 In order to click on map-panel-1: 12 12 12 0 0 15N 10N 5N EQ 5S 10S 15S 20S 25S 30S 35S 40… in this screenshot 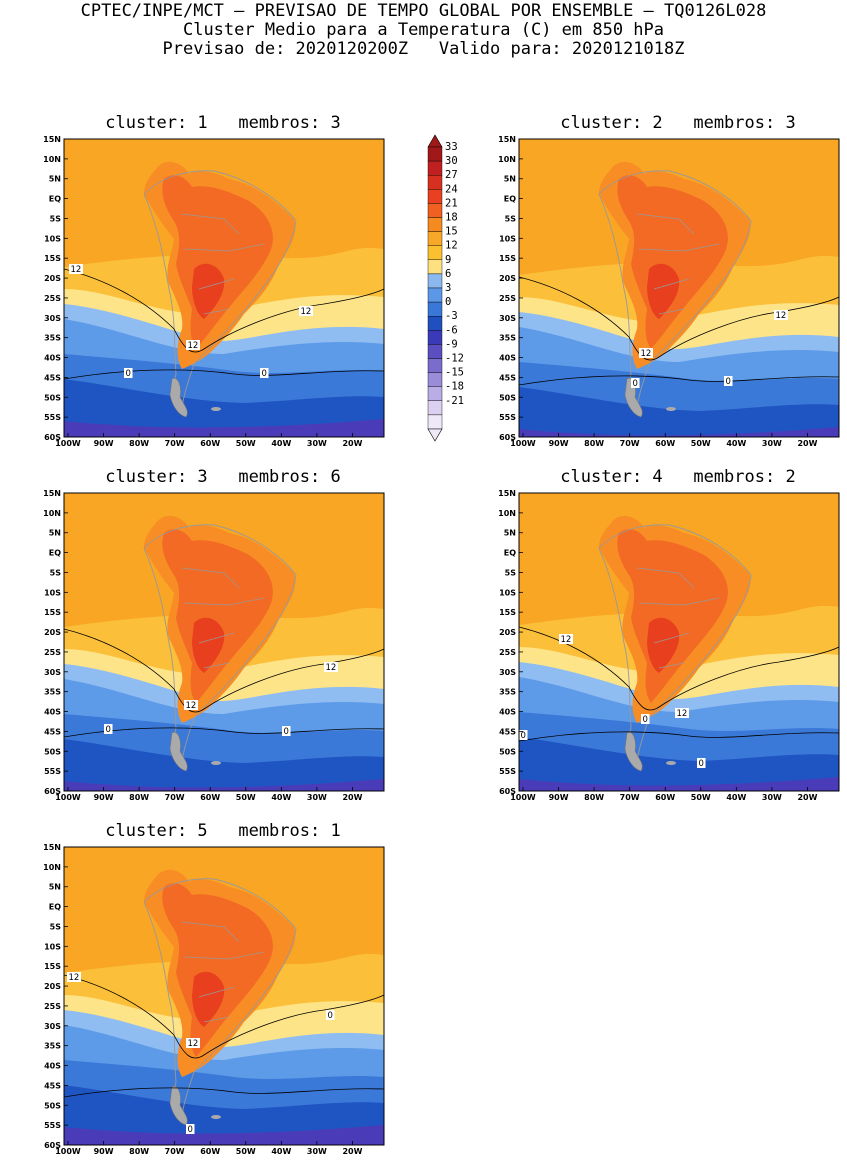, I will do `click(202, 290)`.